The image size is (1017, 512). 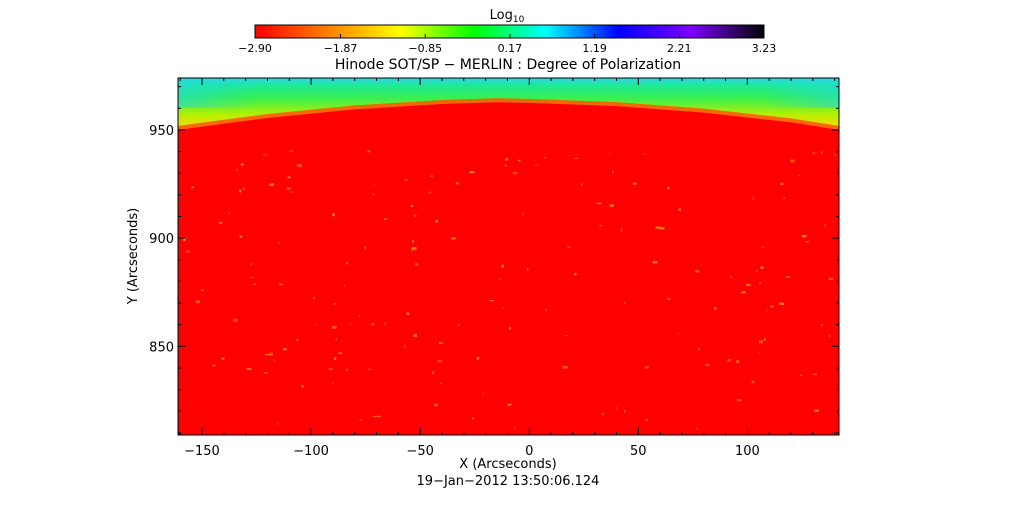 What do you see at coordinates (255, 48) in the screenshot?
I see `colorbar-tick-label: −2.90` at bounding box center [255, 48].